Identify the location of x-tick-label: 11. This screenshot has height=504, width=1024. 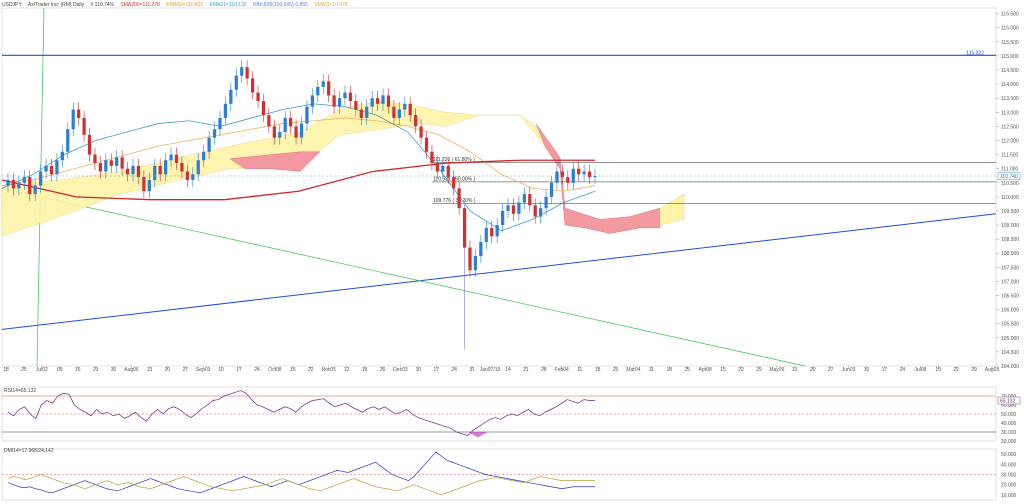
(651, 370).